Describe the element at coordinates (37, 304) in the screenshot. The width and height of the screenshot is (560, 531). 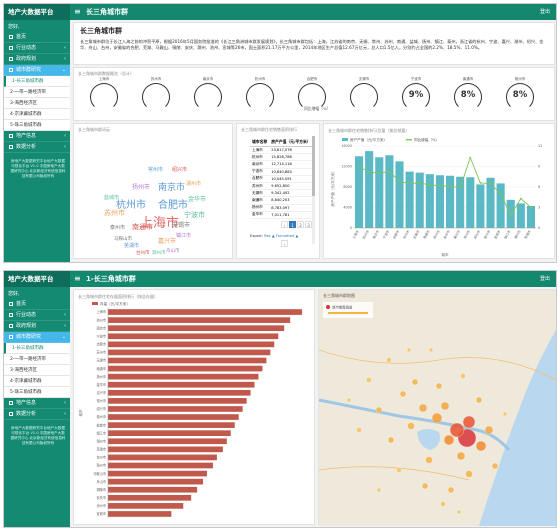
I see `sidebar-item-home: 首页` at that location.